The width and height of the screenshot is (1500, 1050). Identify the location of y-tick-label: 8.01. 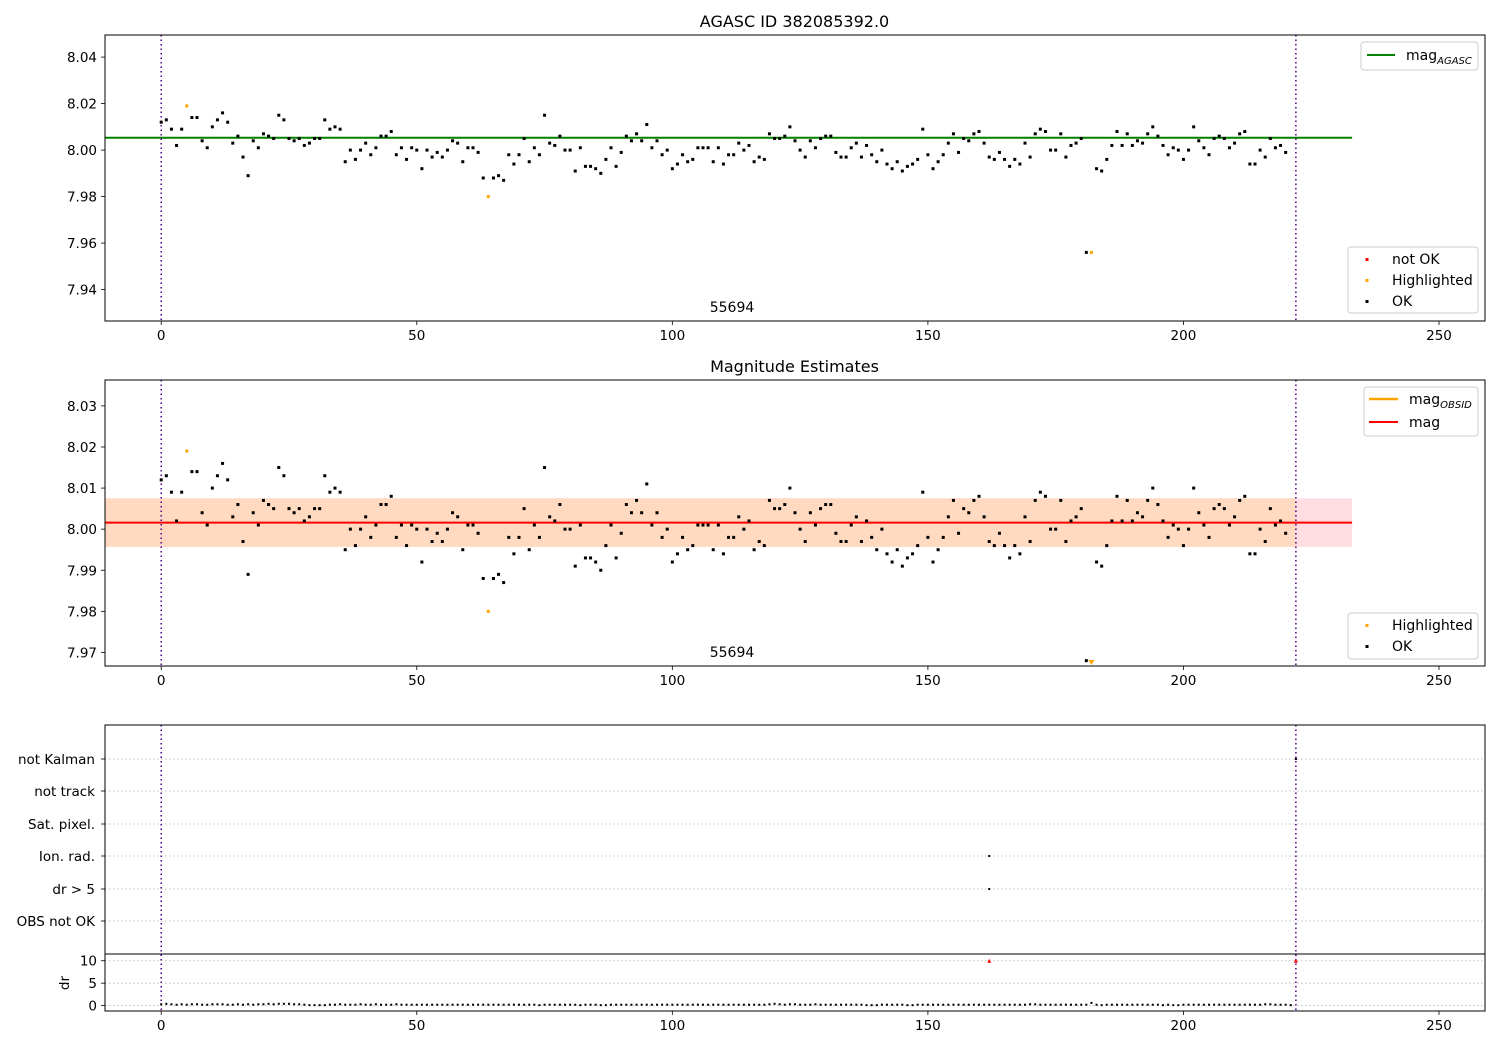
(82, 489).